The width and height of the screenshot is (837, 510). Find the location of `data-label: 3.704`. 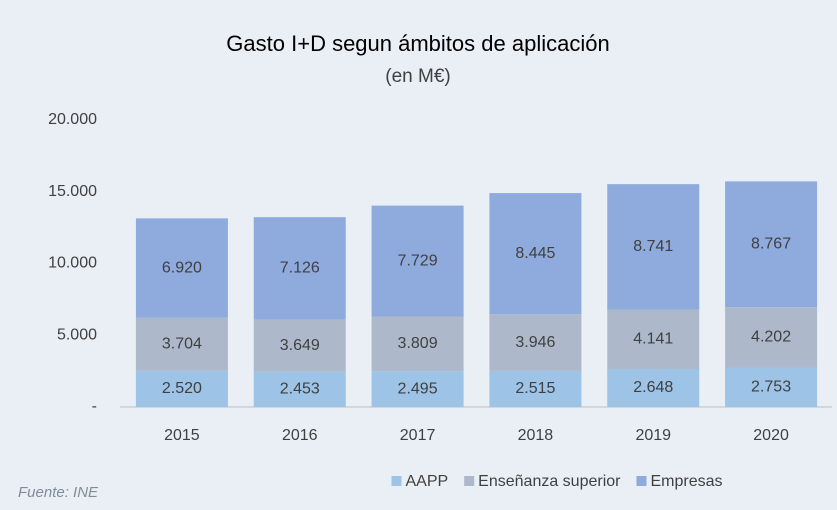

data-label: 3.704 is located at coordinates (182, 343).